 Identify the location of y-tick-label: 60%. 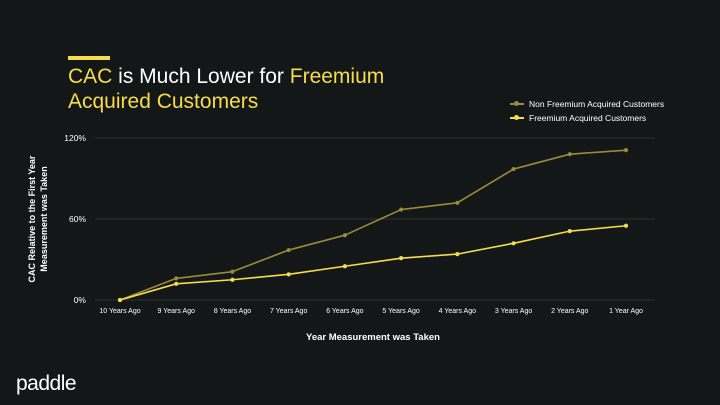
(77, 219).